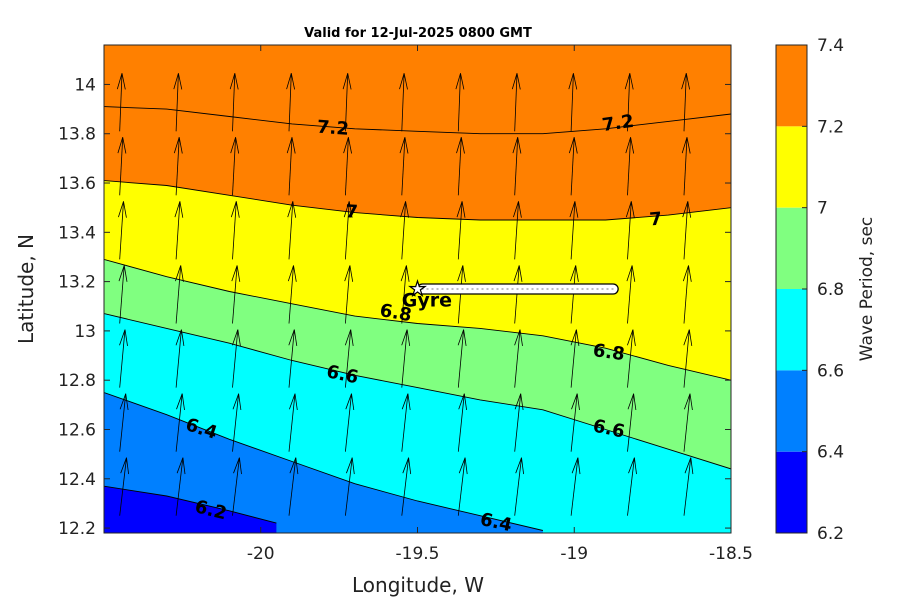 The width and height of the screenshot is (900, 600). I want to click on y-tick-label: 12.6, so click(77, 430).